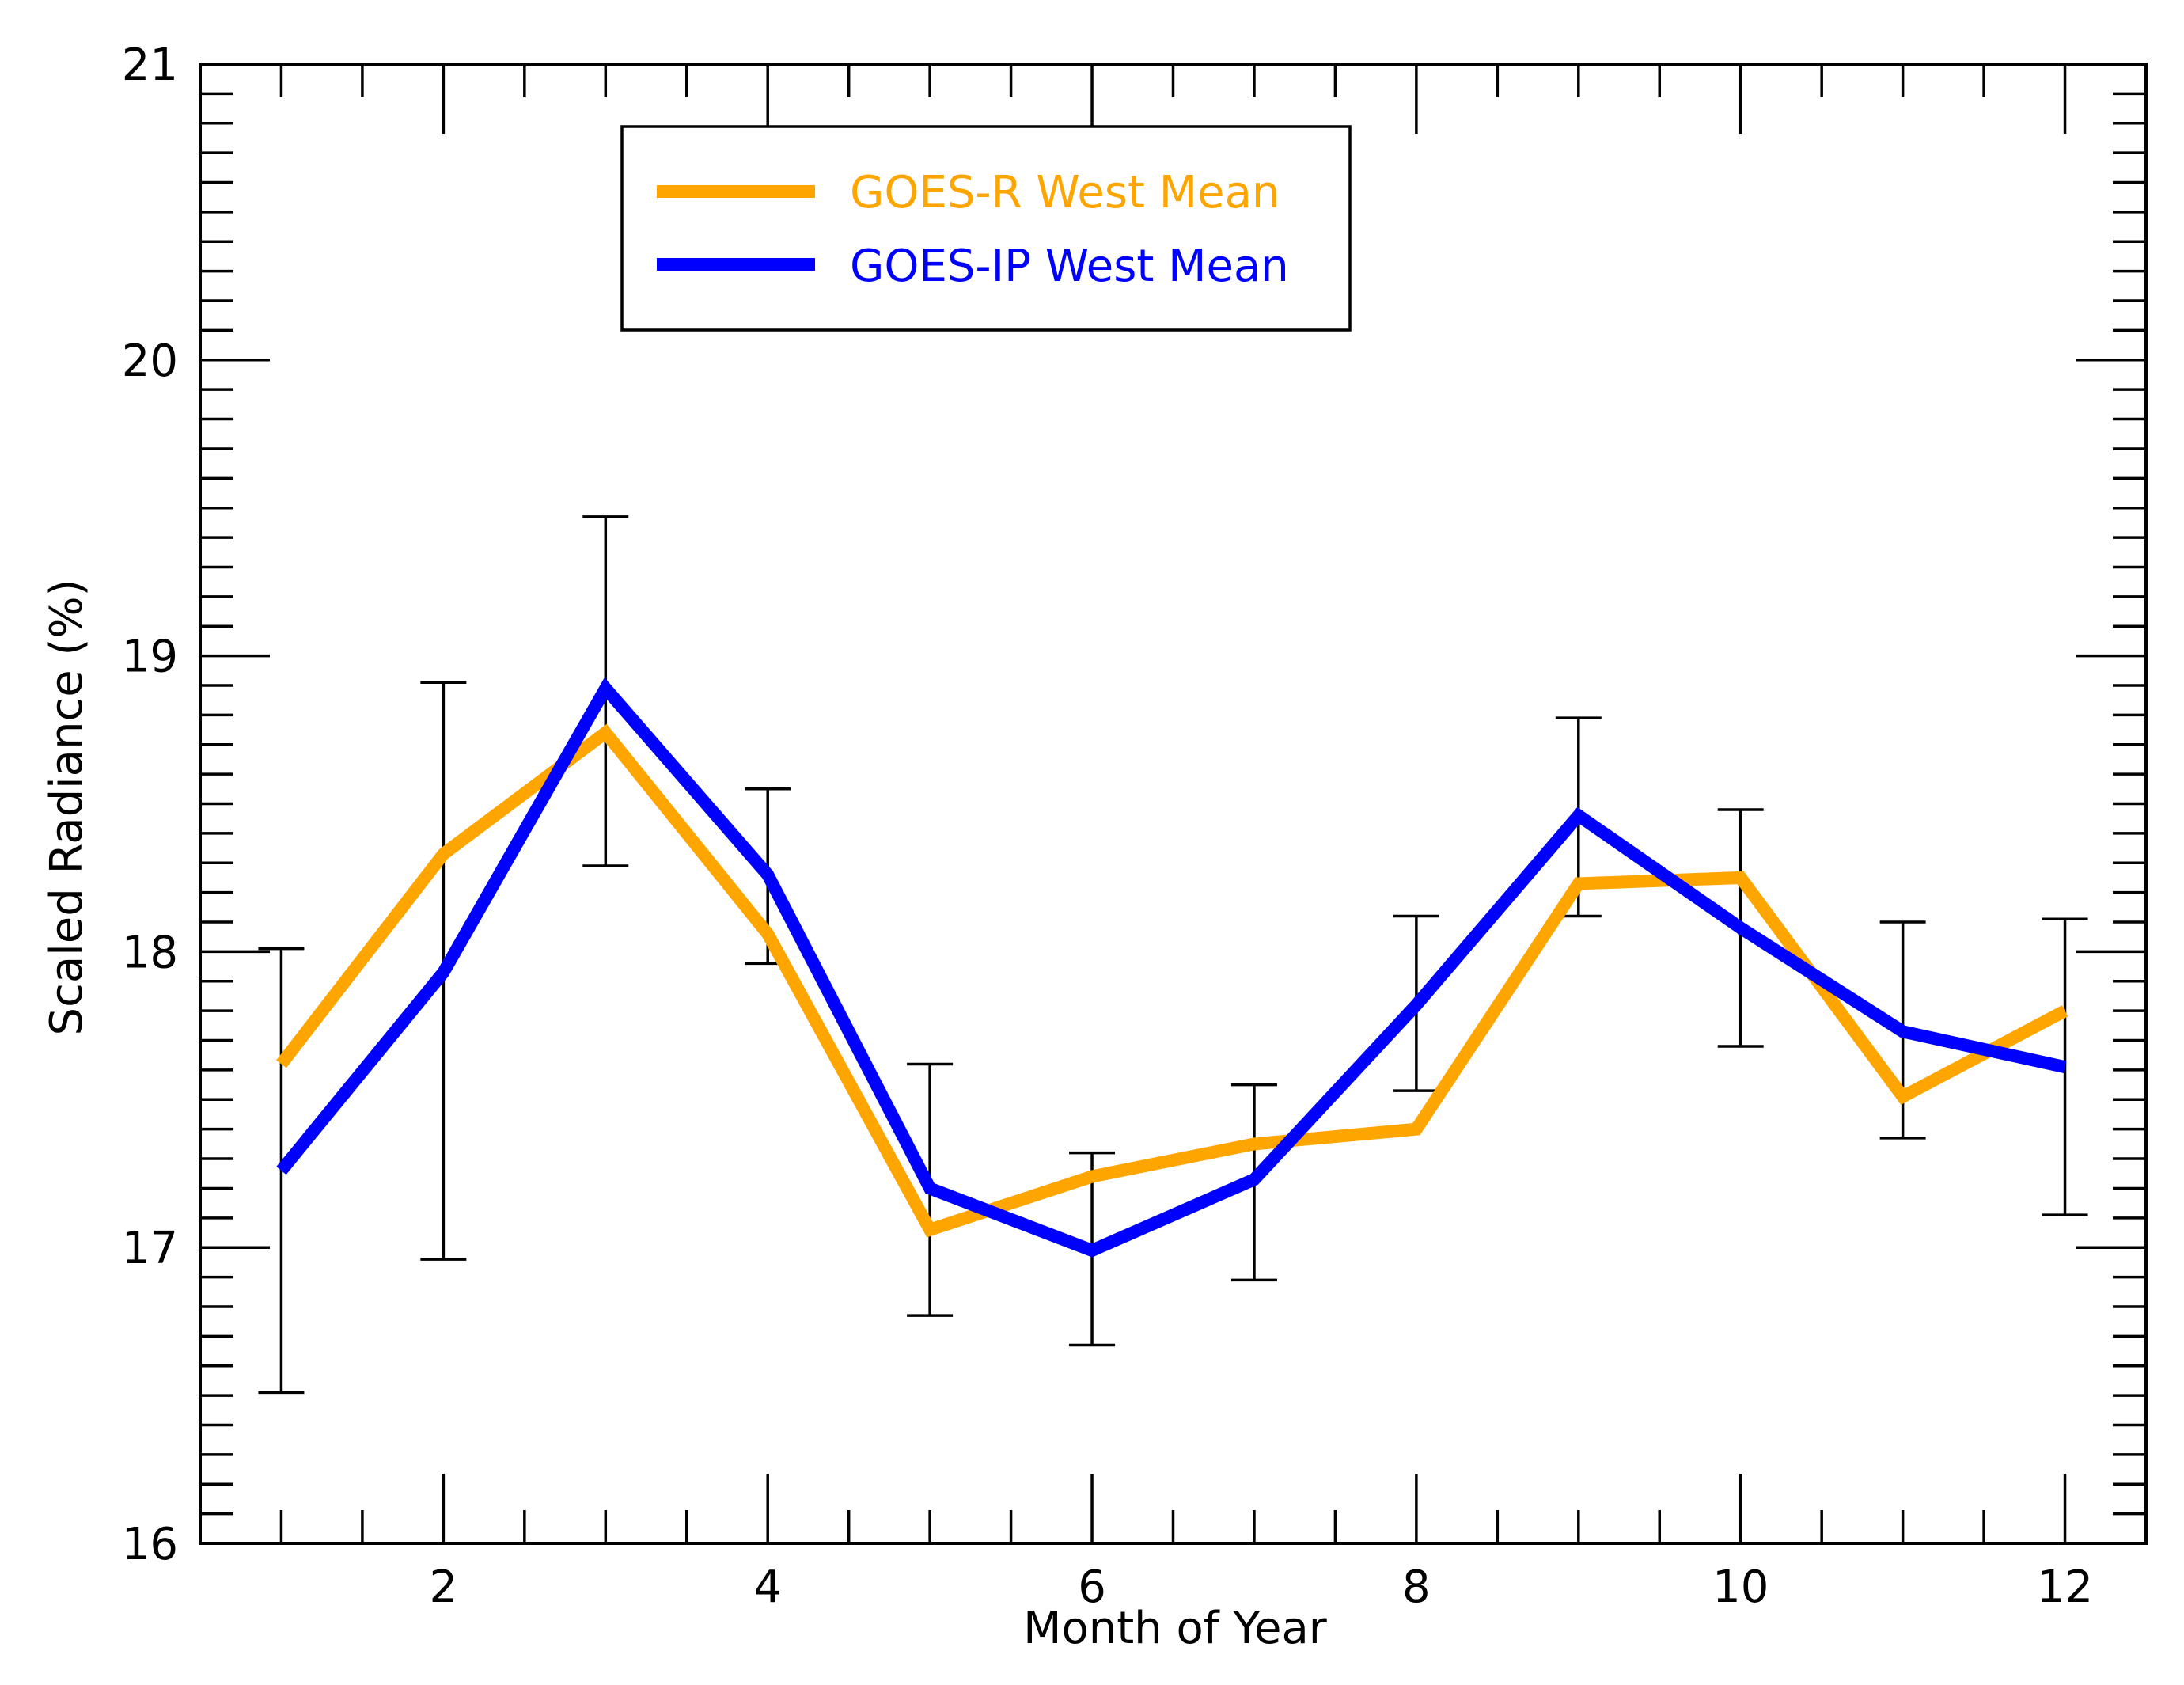 This screenshot has height=1685, width=2184. What do you see at coordinates (1175, 1628) in the screenshot?
I see `x-axis-label: Month of Year` at bounding box center [1175, 1628].